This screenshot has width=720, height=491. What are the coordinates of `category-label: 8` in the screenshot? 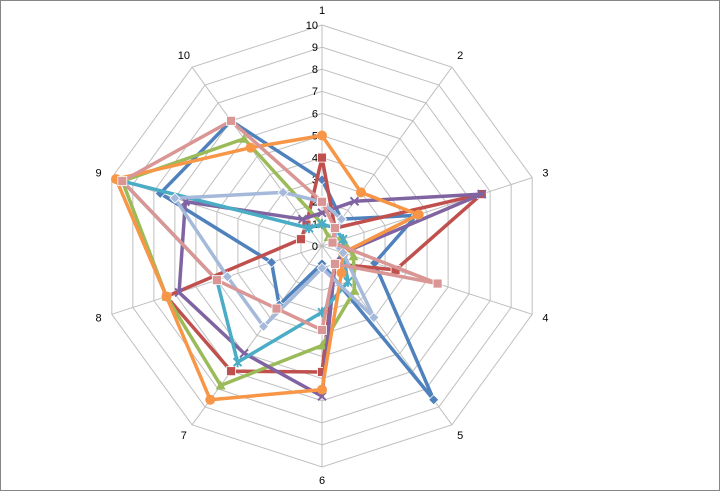 It's located at (98, 319).